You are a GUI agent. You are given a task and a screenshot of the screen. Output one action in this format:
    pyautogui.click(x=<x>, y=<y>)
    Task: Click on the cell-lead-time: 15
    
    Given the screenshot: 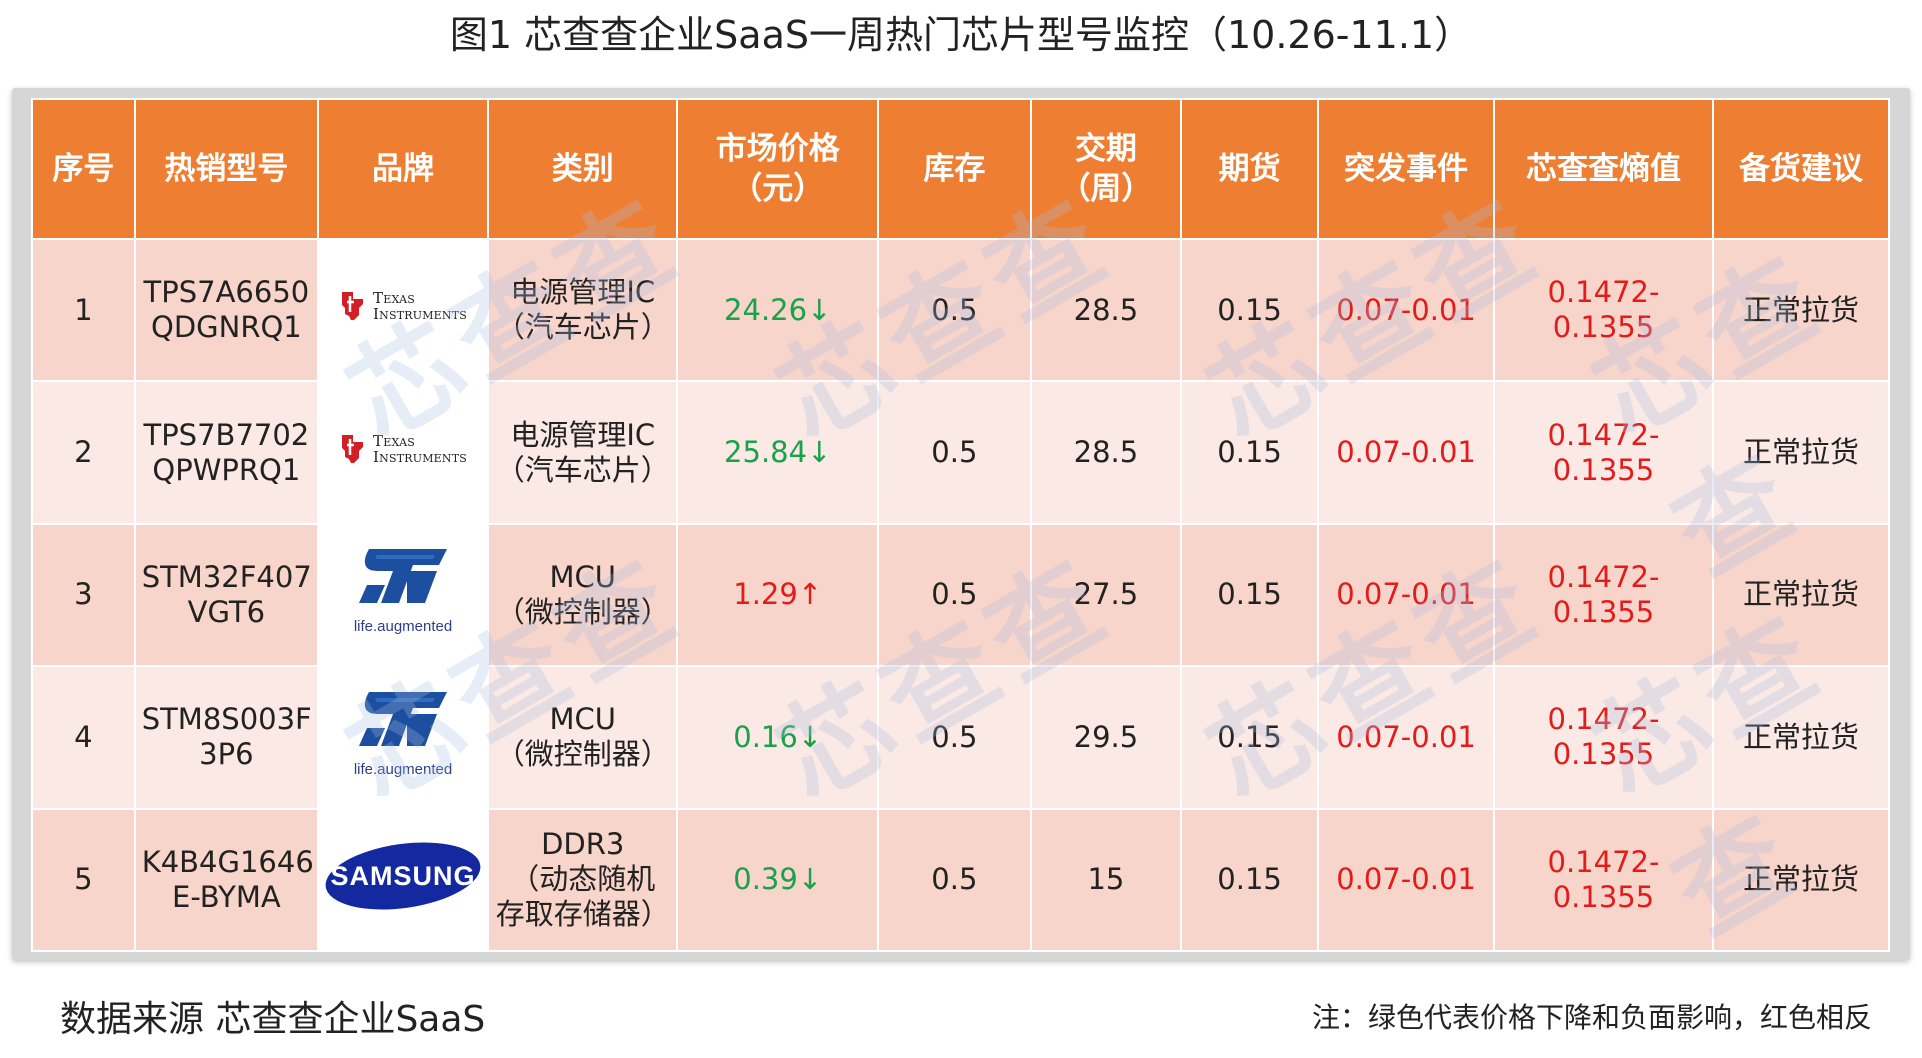 What is the action you would take?
    pyautogui.click(x=1106, y=880)
    